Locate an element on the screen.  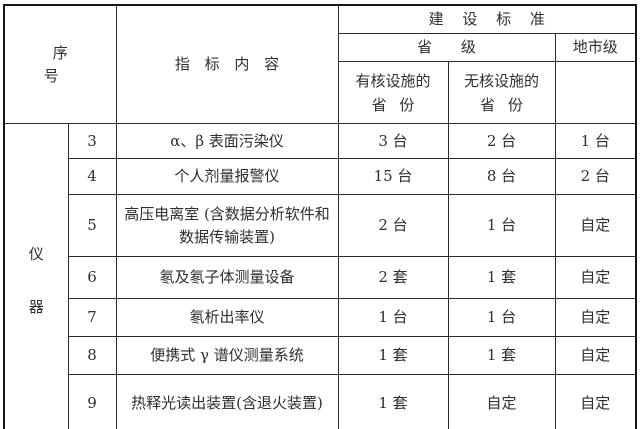
table-row: 6 氡及氡子体测量设备 2 套 1 套 自定 is located at coordinates (320, 277).